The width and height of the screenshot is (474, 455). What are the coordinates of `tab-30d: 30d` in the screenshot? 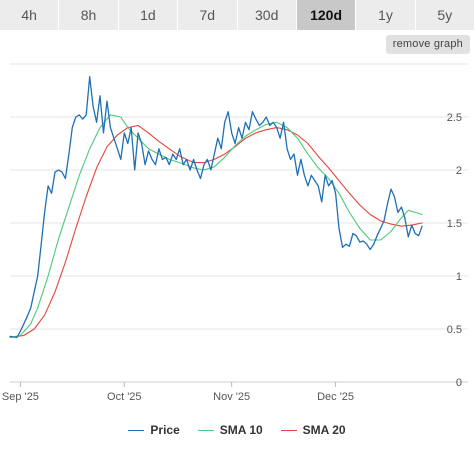 It's located at (267, 15).